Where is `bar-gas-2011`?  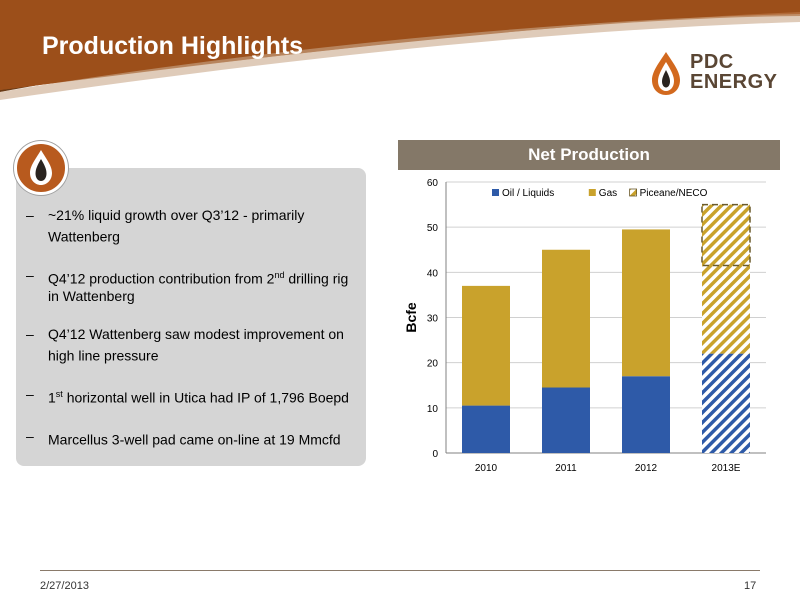
bar-gas-2011 is located at coordinates (566, 318).